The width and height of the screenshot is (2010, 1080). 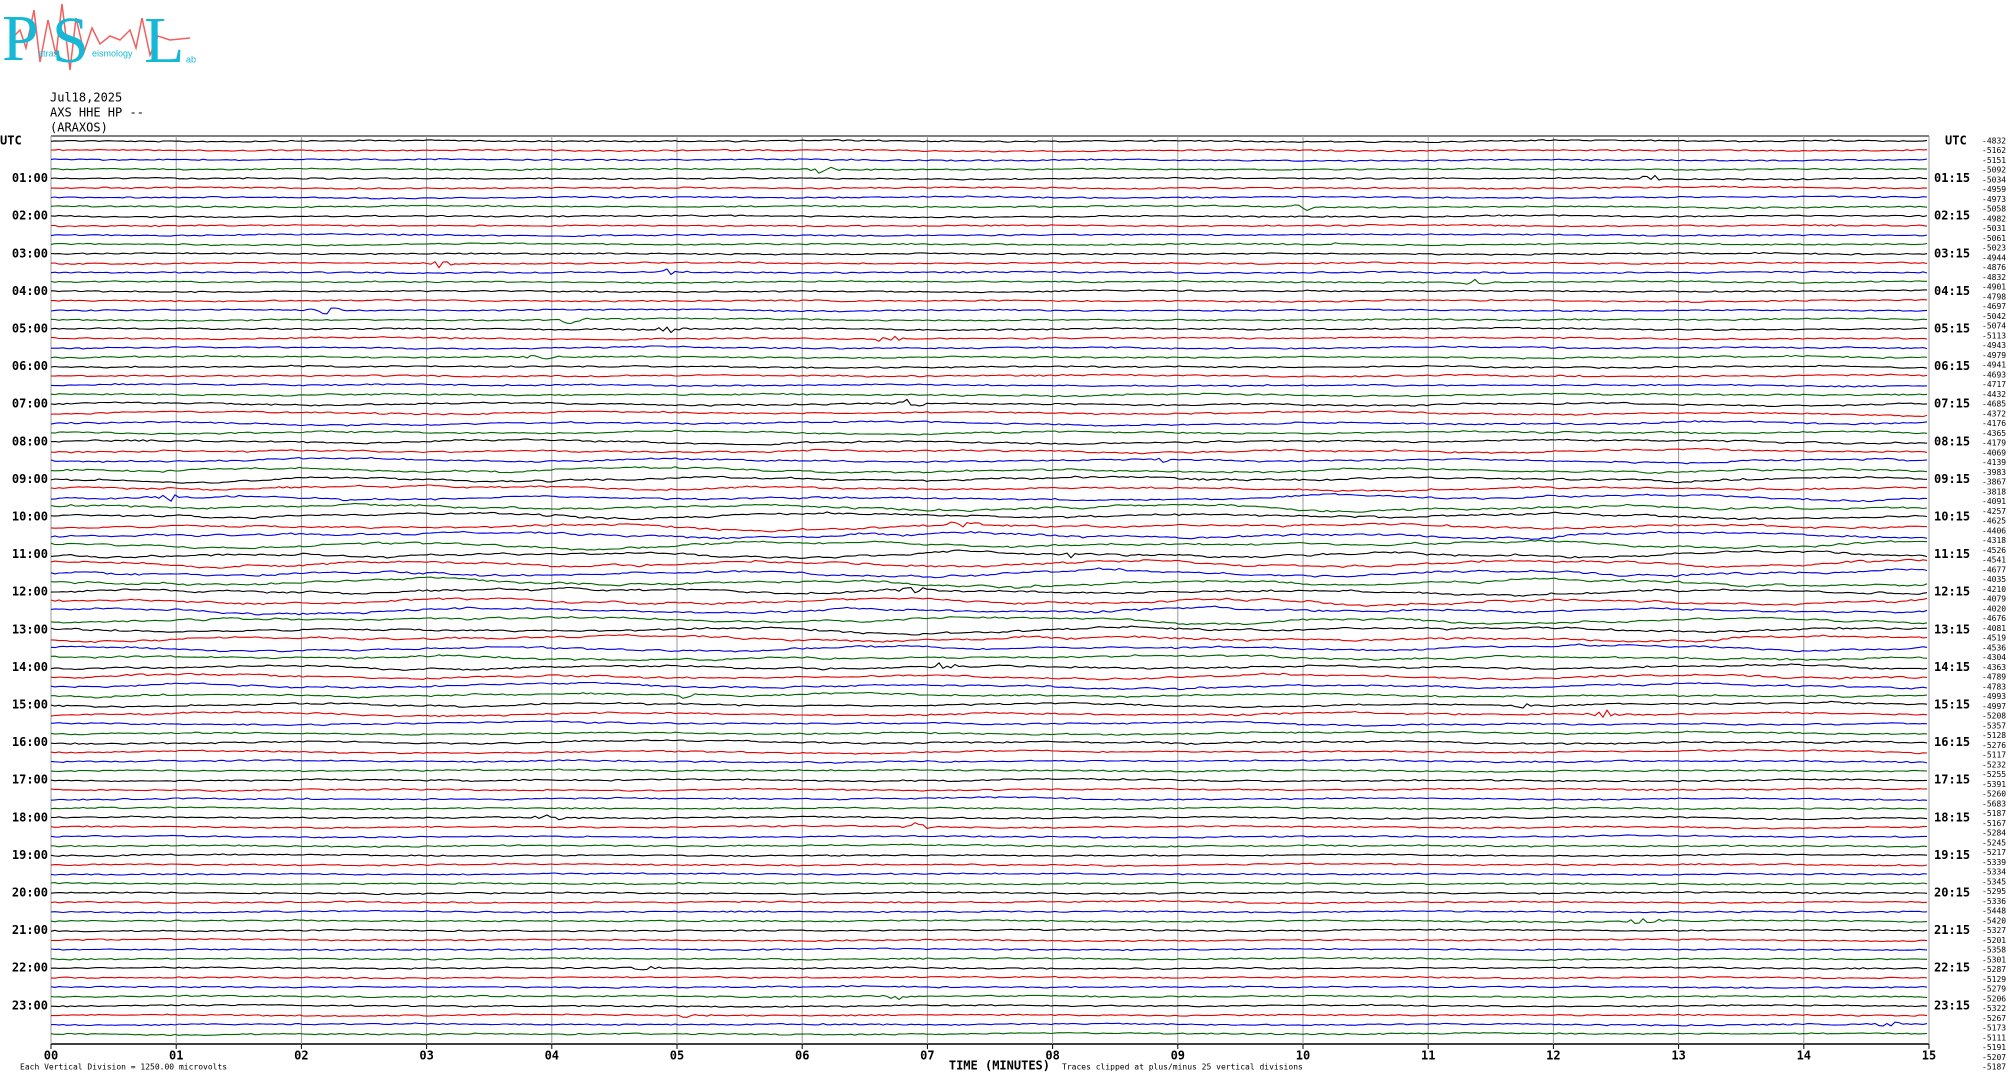 What do you see at coordinates (1994, 794) in the screenshot?
I see `trace-offset: -5260` at bounding box center [1994, 794].